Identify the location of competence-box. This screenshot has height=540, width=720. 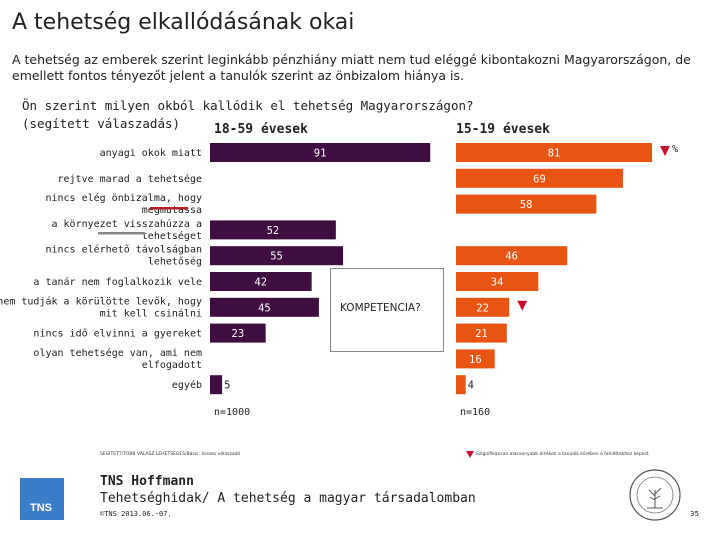
(387, 310).